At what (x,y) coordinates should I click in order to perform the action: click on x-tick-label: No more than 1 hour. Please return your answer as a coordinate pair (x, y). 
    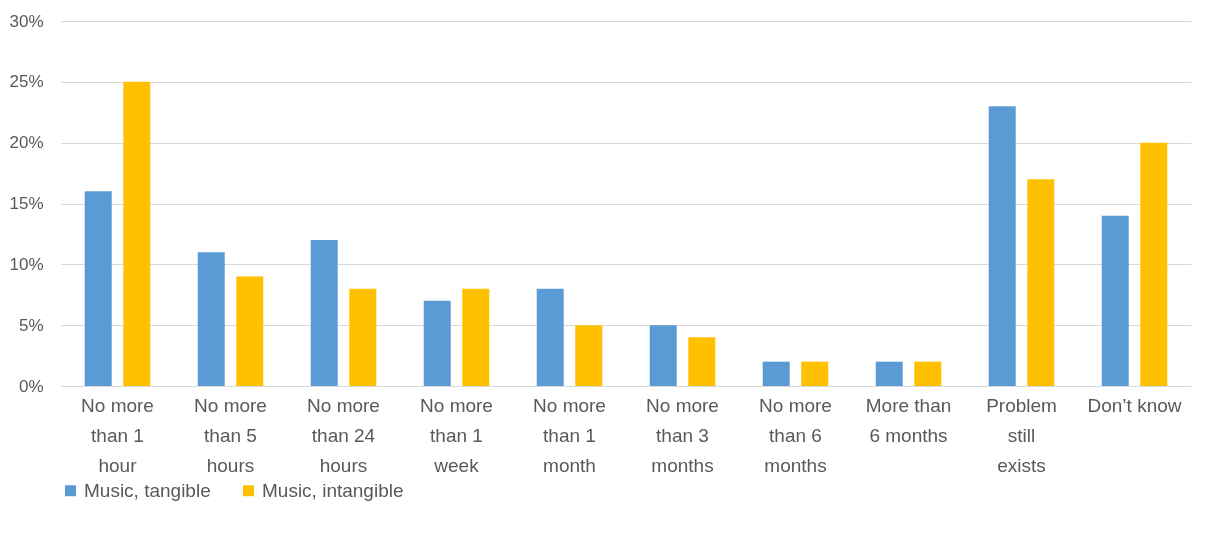
    Looking at the image, I should click on (117, 435).